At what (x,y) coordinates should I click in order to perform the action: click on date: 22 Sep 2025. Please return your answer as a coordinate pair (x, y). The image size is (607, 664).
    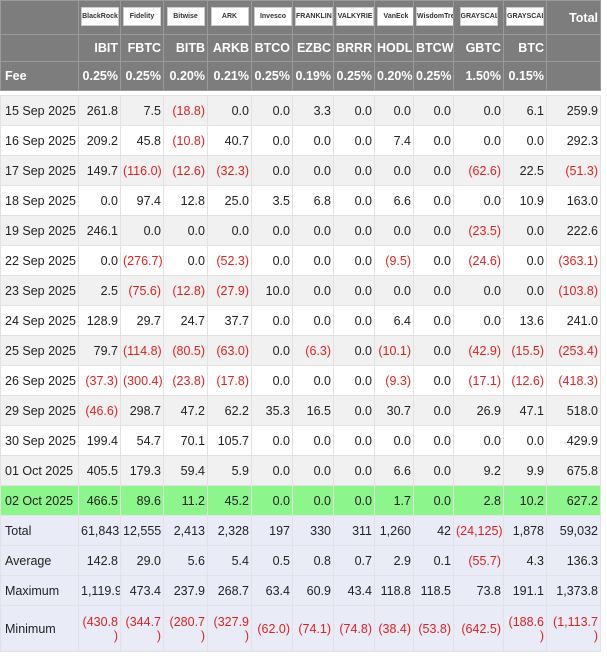
    Looking at the image, I should click on (39, 260).